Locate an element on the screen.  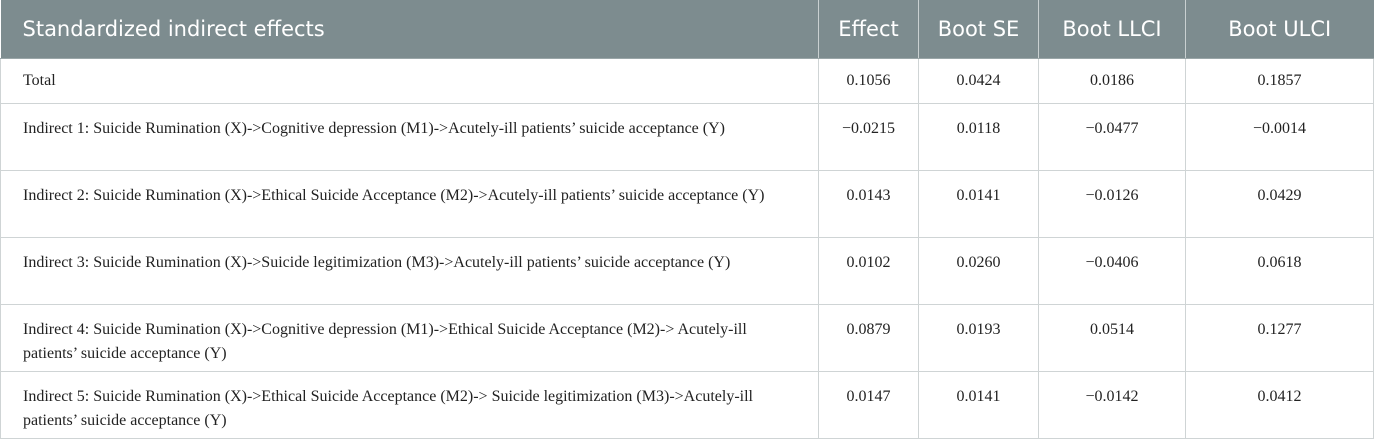
header-boot-se: Boot SE is located at coordinates (978, 29).